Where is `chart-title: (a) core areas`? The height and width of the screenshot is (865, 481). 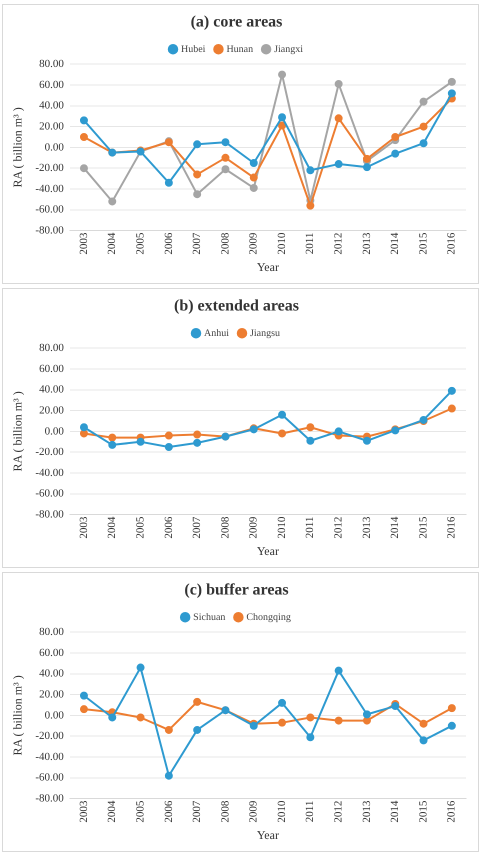 chart-title: (a) core areas is located at coordinates (236, 22).